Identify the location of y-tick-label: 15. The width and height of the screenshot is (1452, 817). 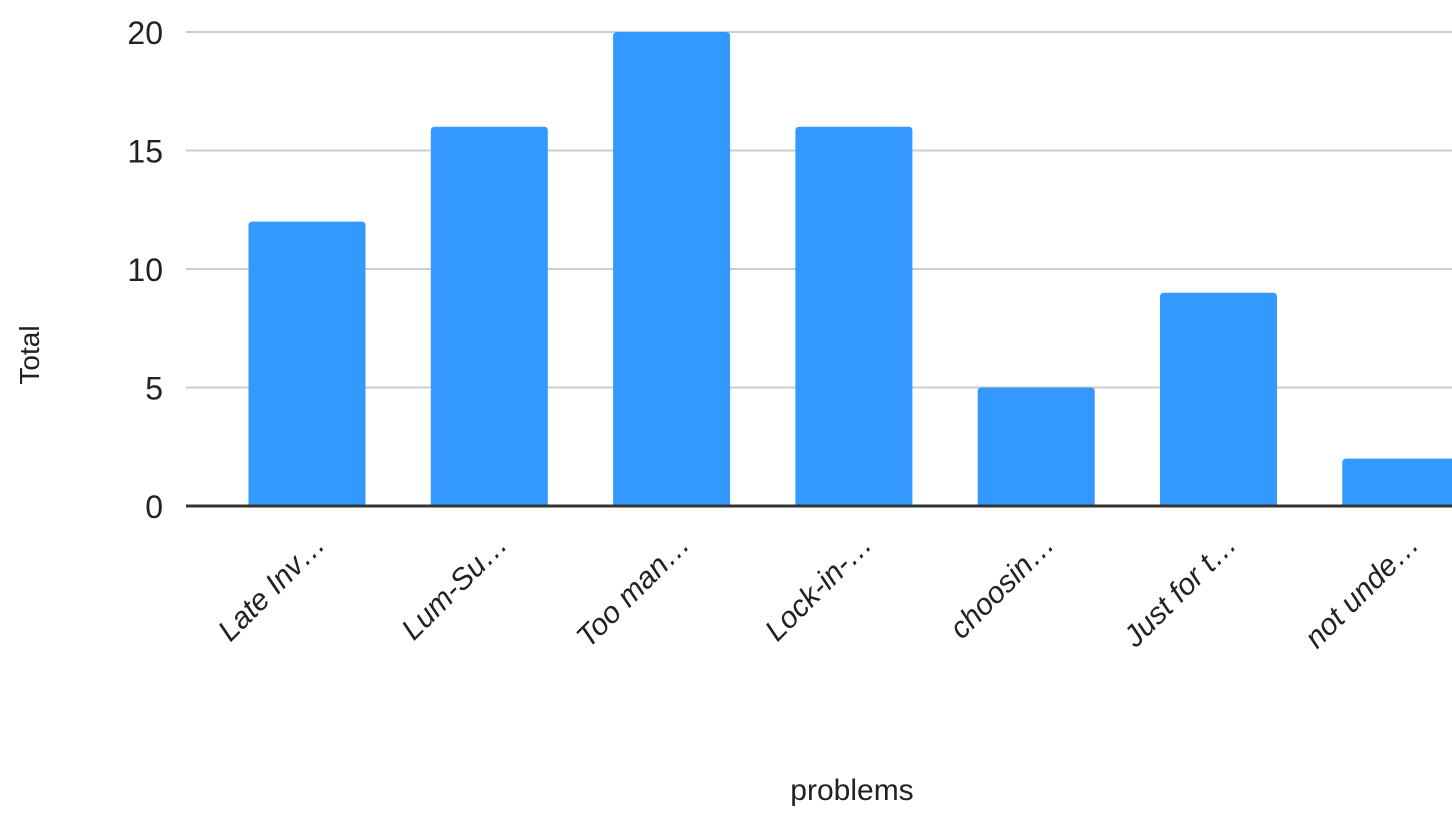
(145, 152).